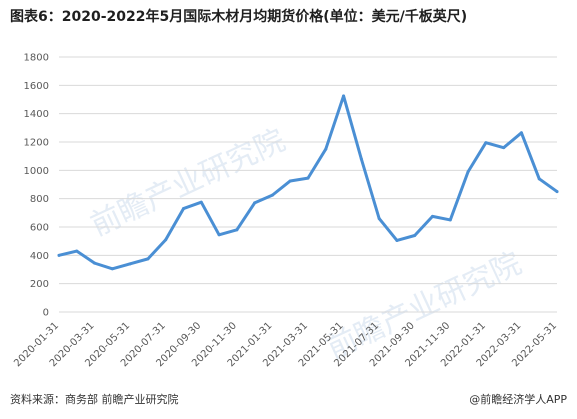  I want to click on y-tick-label-800: 800, so click(39, 199).